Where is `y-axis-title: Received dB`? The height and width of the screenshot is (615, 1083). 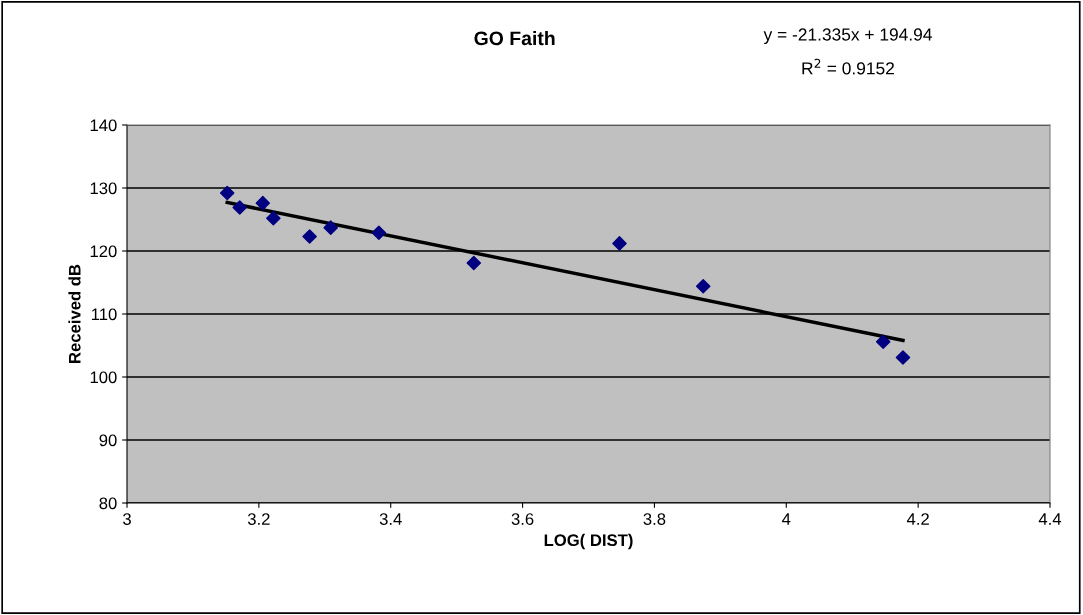
y-axis-title: Received dB is located at coordinates (74, 313).